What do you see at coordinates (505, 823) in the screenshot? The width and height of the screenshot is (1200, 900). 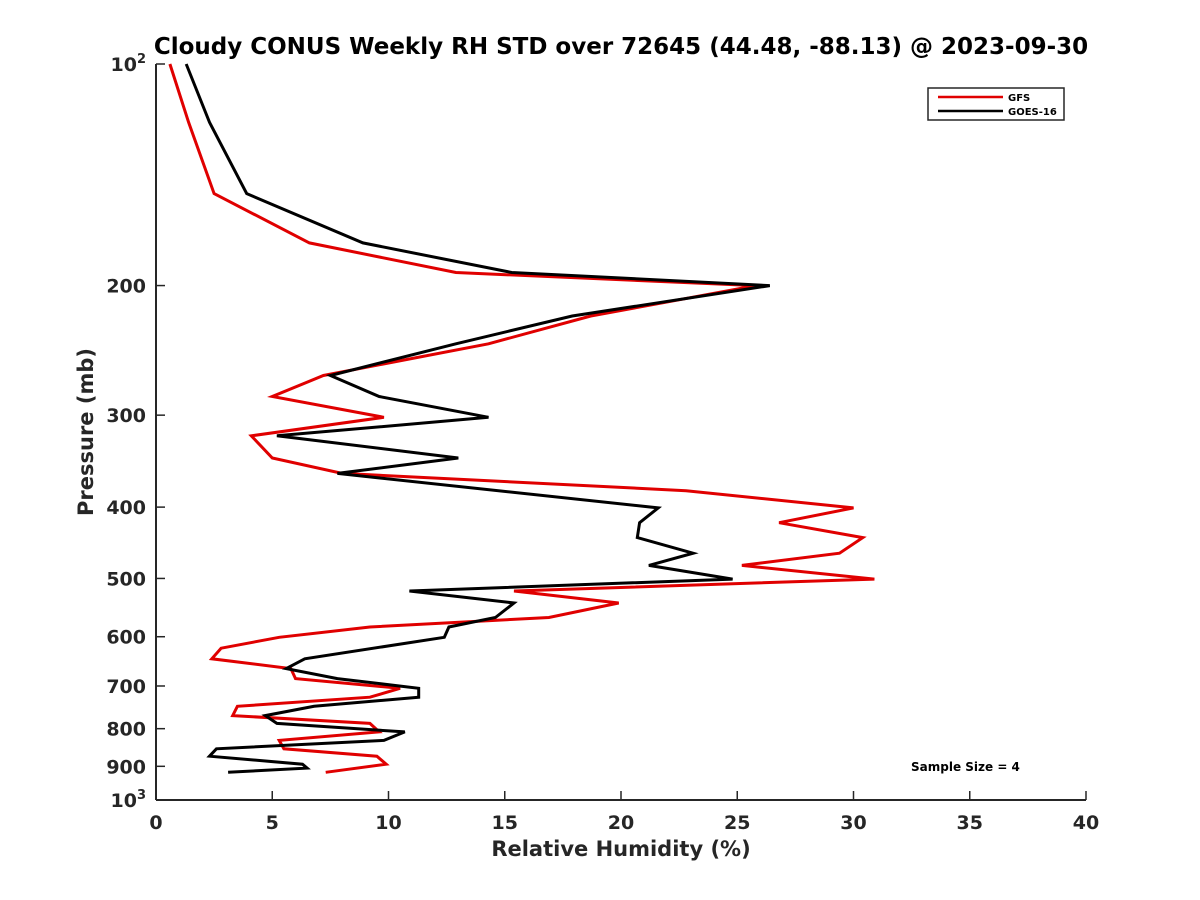 I see `x-tick-label: 15` at bounding box center [505, 823].